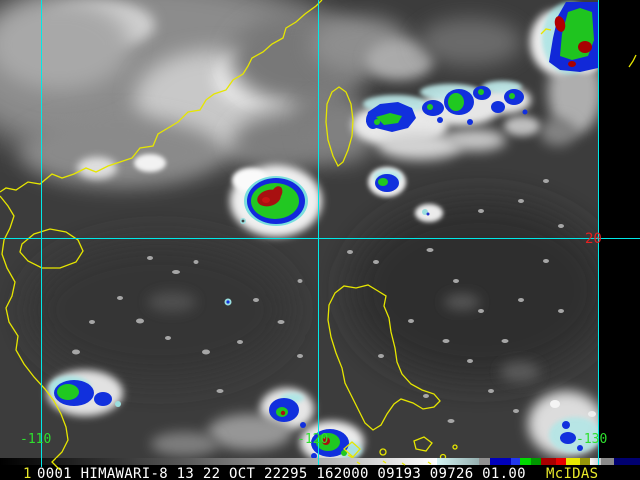  What do you see at coordinates (35, 439) in the screenshot?
I see `longitude-label-110: -110` at bounding box center [35, 439].